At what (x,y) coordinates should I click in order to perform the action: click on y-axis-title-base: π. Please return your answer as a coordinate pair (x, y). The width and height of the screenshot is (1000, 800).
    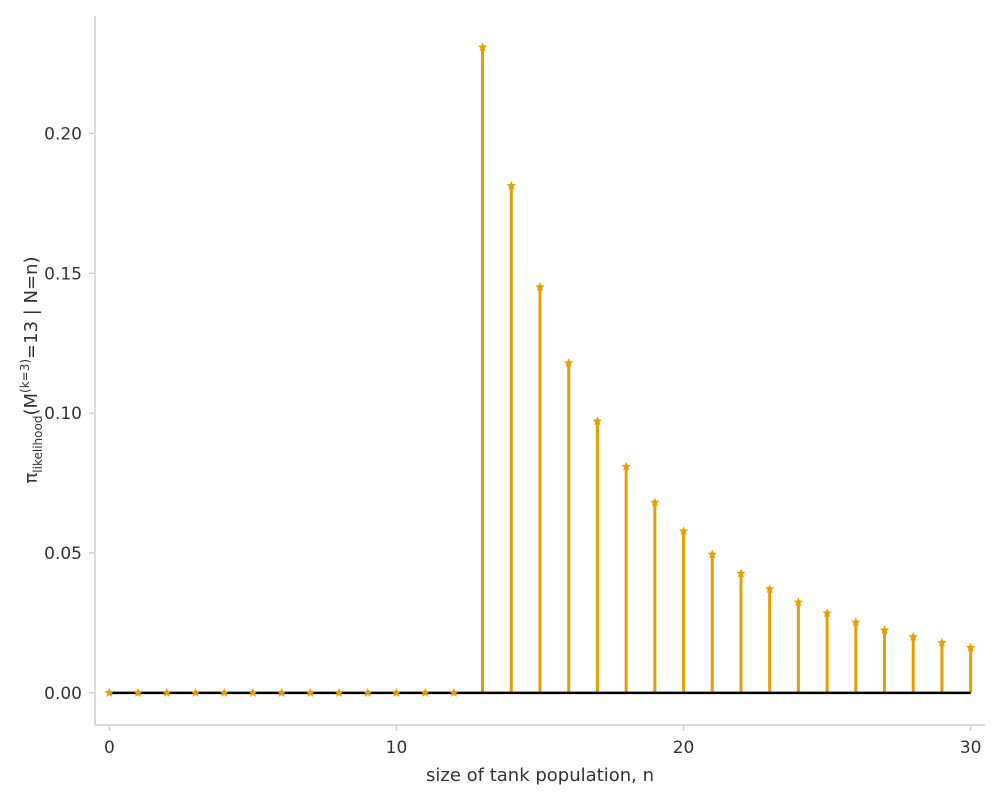
    Looking at the image, I should click on (31, 478).